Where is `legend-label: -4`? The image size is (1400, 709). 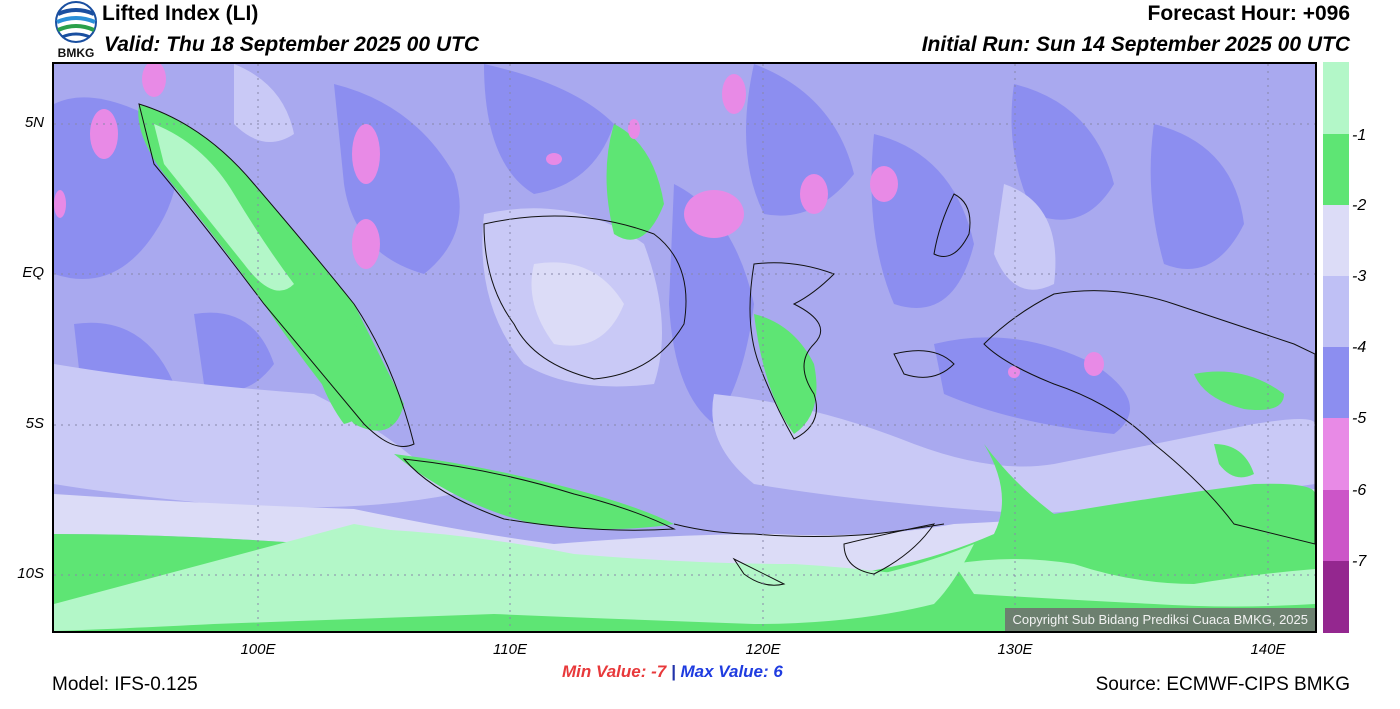 legend-label: -4 is located at coordinates (1359, 347).